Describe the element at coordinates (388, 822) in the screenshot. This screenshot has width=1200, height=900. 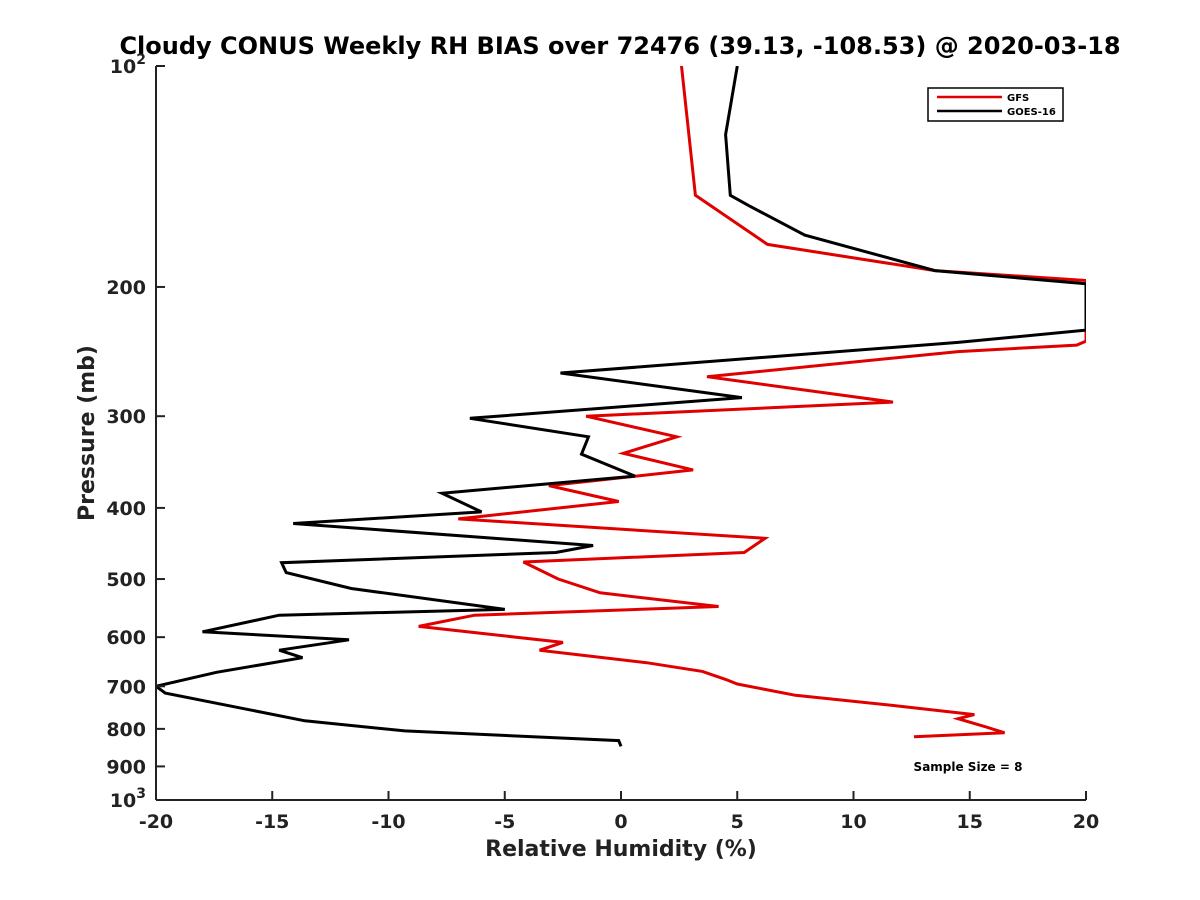
I see `x-tick-label: -10` at that location.